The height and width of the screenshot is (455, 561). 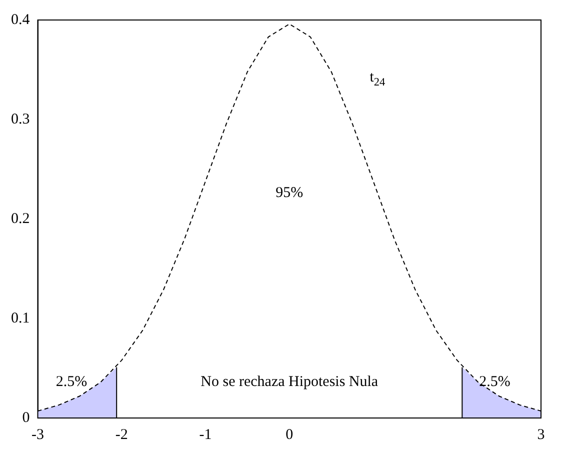 What do you see at coordinates (20, 20) in the screenshot?
I see `y-tick-label: 0.4` at bounding box center [20, 20].